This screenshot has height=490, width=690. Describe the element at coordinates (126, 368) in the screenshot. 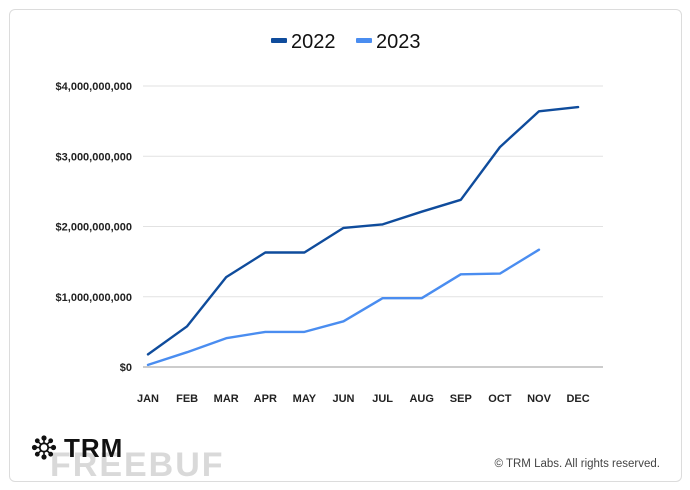

I see `y-tick-label: $0` at that location.